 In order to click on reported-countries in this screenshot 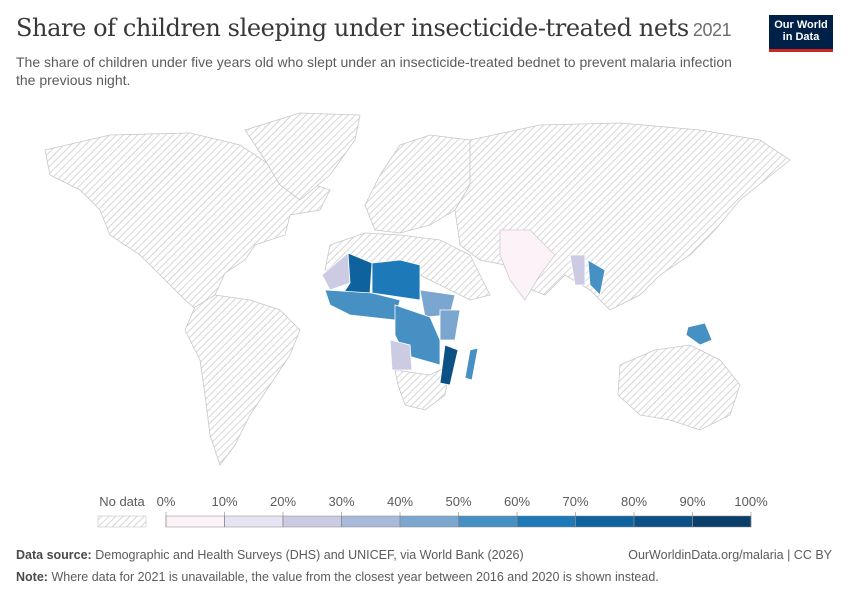, I will do `click(517, 307)`.